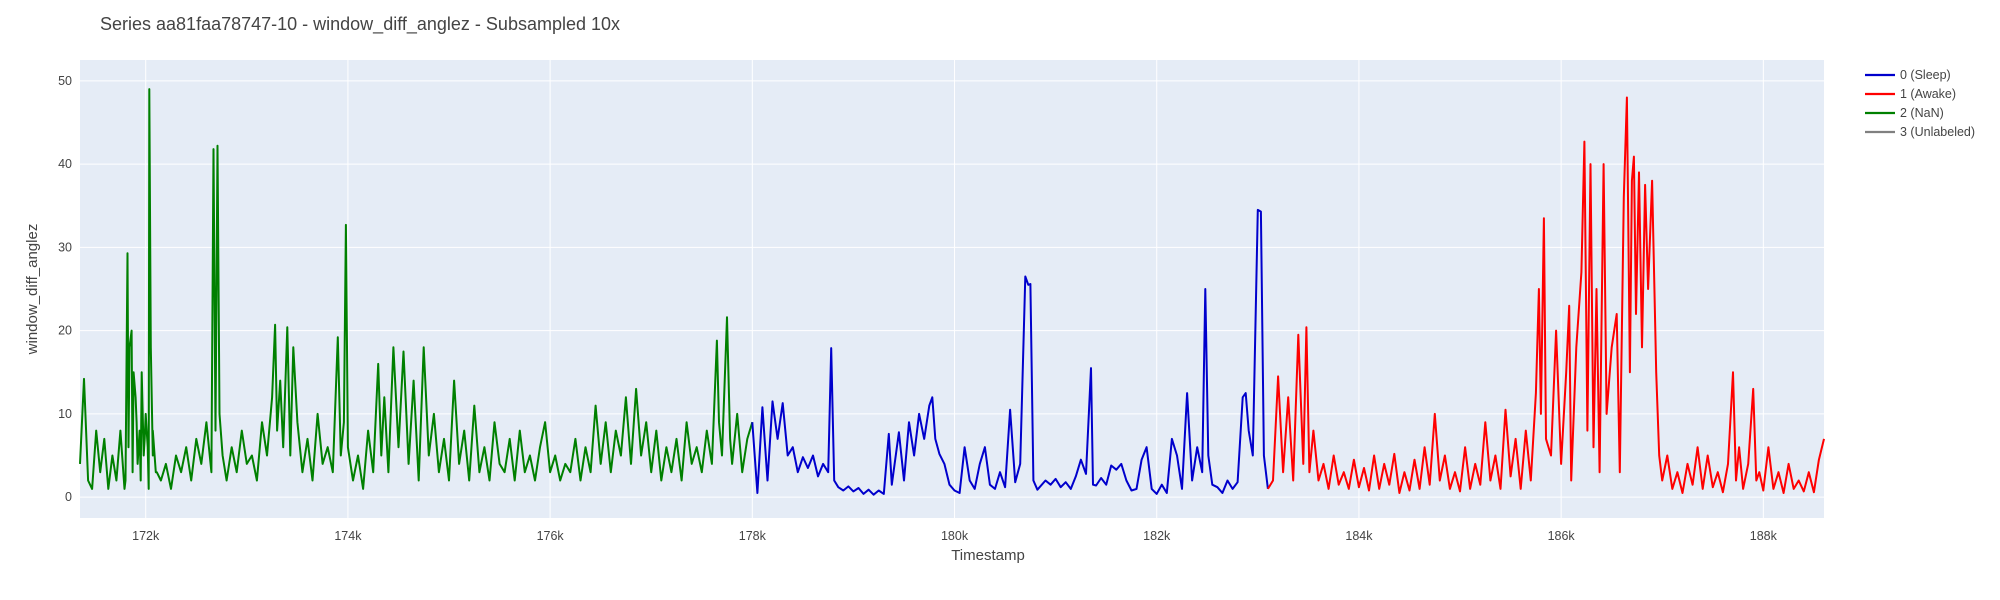  Describe the element at coordinates (1562, 536) in the screenshot. I see `x-tick-label: 186k` at that location.